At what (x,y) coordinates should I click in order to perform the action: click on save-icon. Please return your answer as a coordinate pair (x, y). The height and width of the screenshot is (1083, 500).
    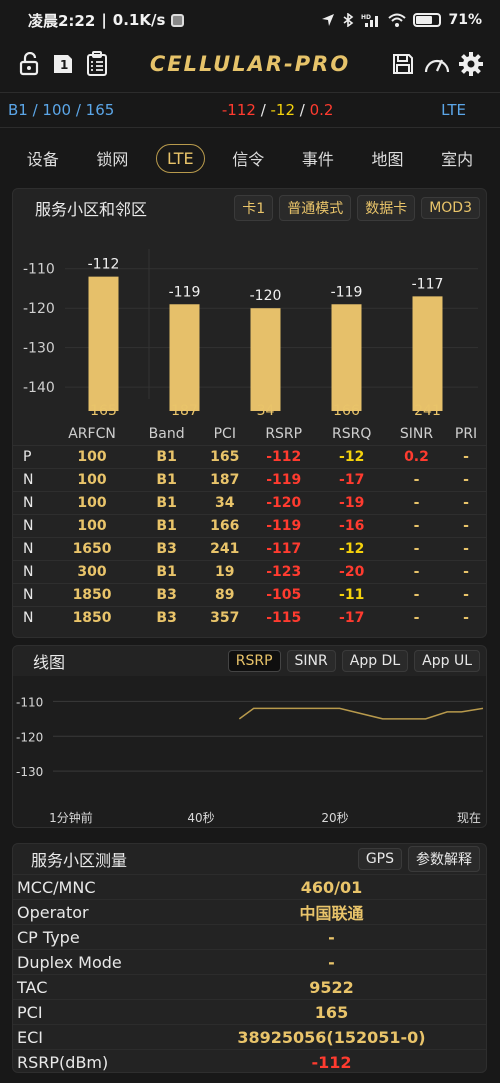
    Looking at the image, I should click on (403, 64).